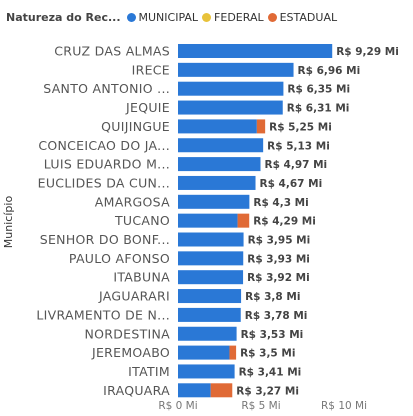 The width and height of the screenshot is (413, 416). I want to click on data-label: R$ 4,3 Mi, so click(280, 203).